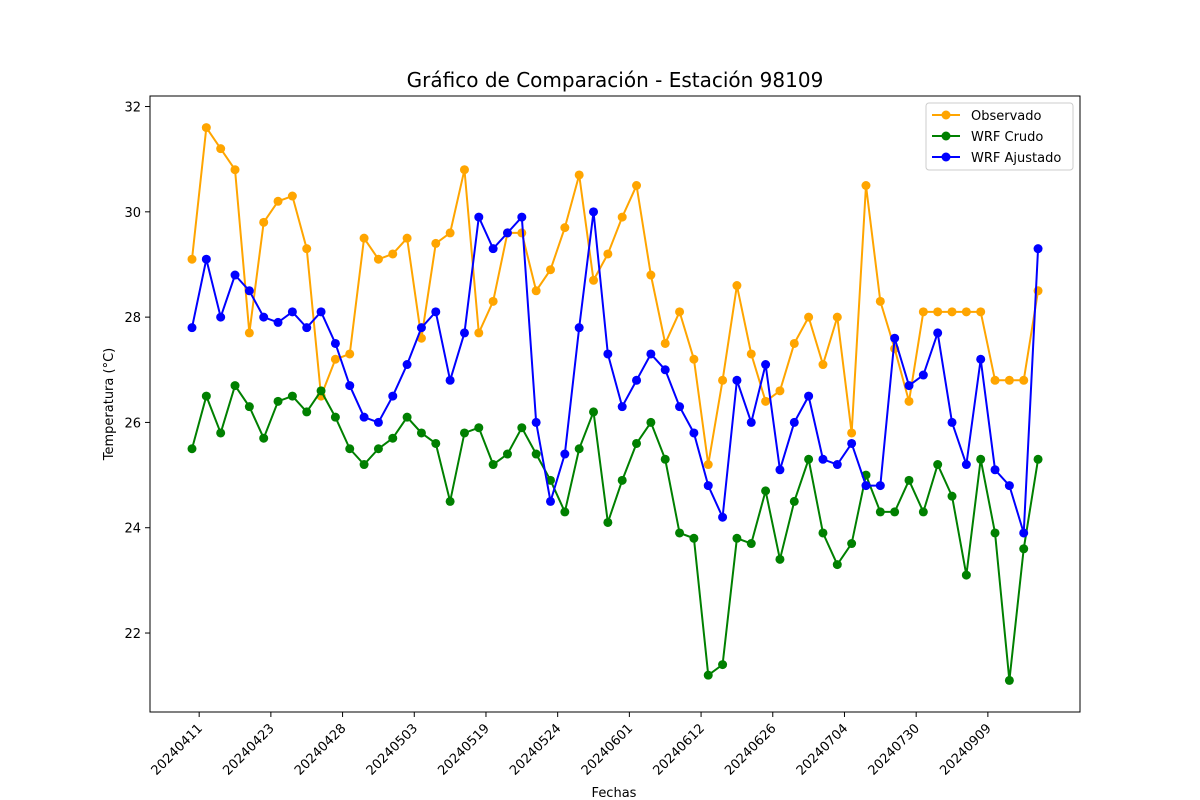  Describe the element at coordinates (615, 80) in the screenshot. I see `chart-title: Gráfico de Comparación - Estación 98109` at that location.